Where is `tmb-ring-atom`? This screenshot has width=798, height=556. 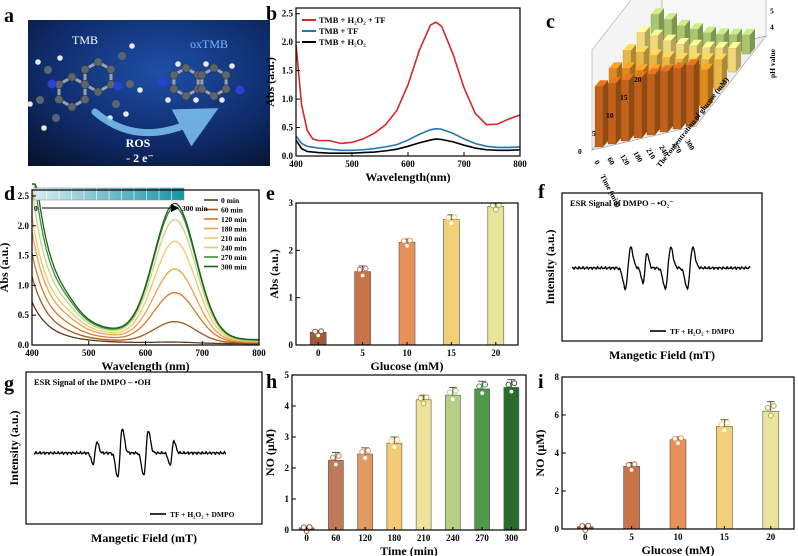
tmb-ring-atom is located at coordinates (85, 70).